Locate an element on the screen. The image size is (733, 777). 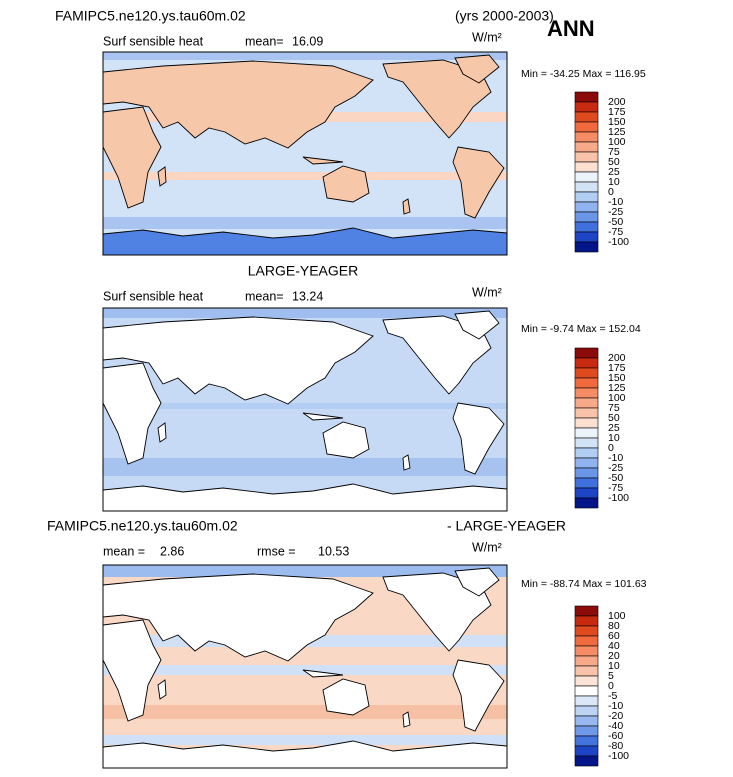
colorbar-label: -60 is located at coordinates (615, 736).